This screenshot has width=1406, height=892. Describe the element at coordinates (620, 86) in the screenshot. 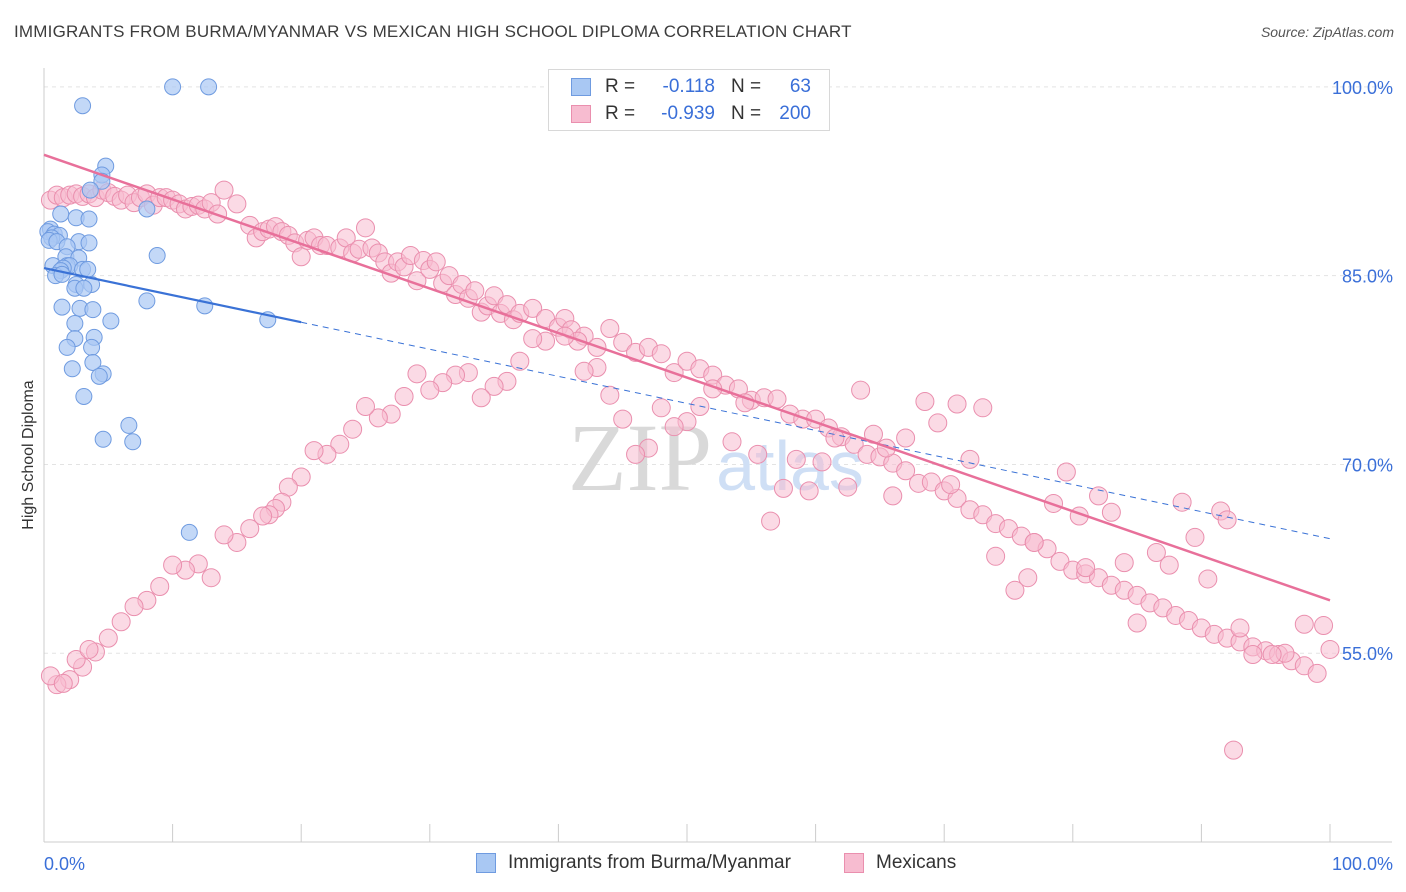

I see `legend-r-label: R =` at that location.